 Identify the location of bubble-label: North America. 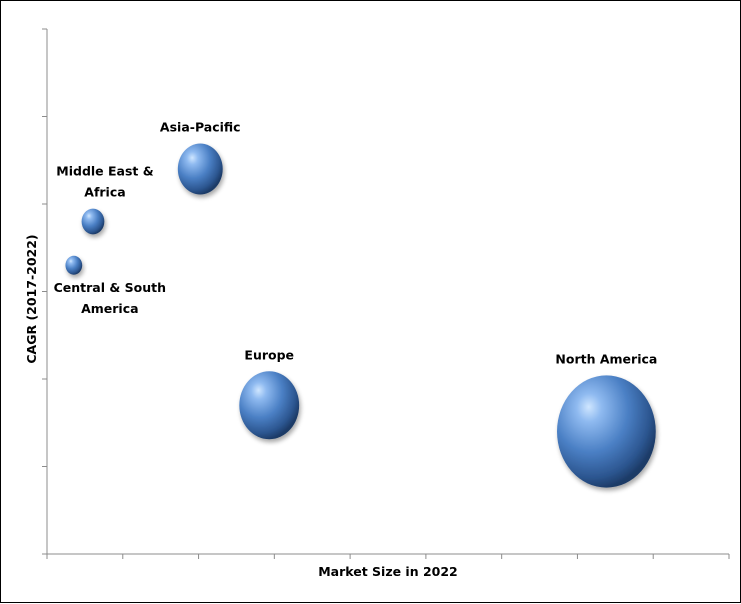
(606, 358).